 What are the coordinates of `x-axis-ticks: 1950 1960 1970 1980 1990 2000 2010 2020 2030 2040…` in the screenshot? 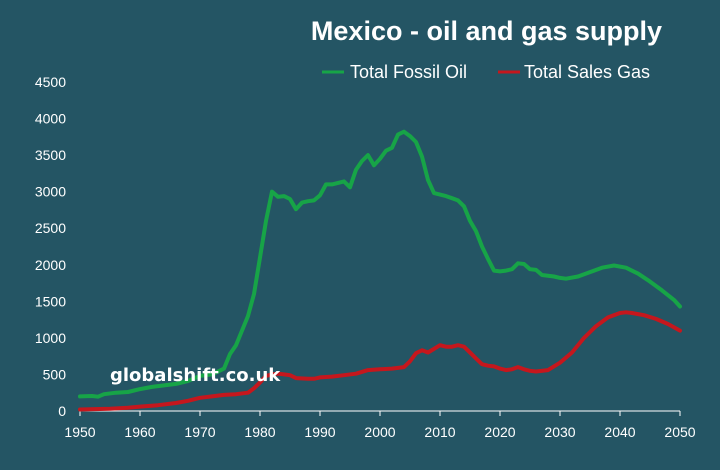 It's located at (380, 425).